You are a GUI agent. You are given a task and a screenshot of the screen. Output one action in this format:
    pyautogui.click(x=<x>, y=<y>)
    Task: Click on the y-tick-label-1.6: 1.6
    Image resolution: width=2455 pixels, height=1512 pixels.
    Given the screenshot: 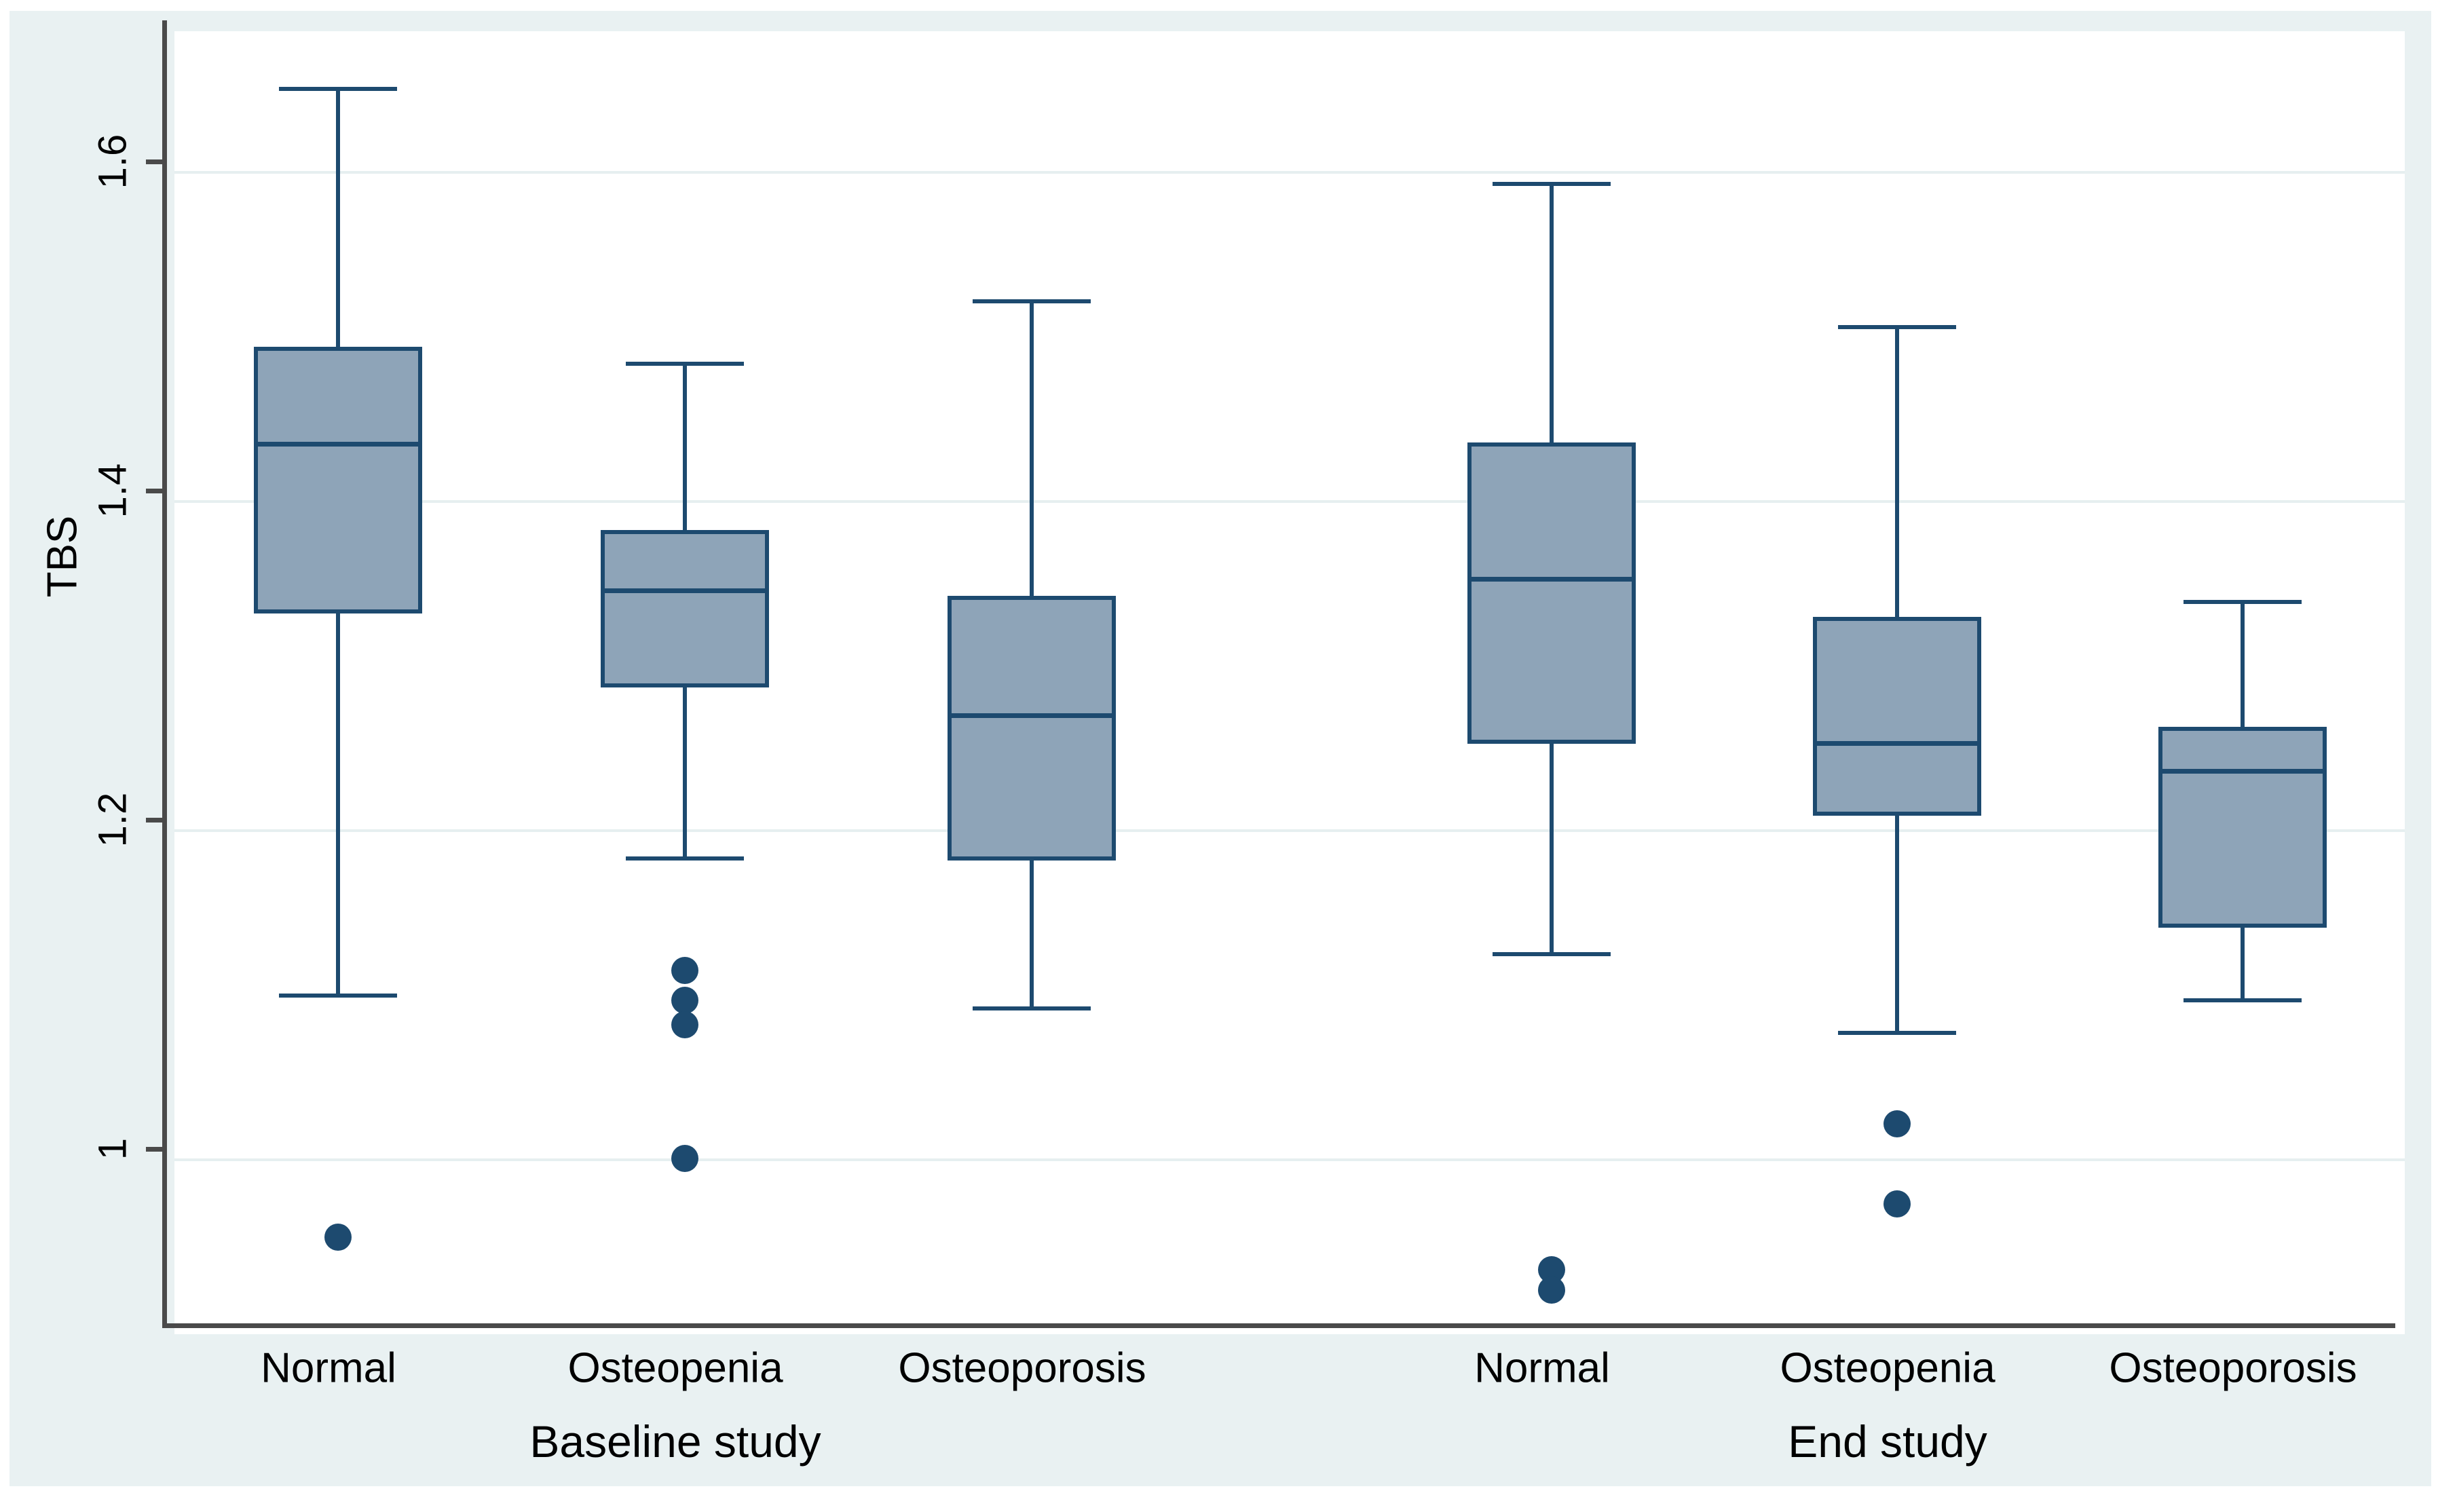 What is the action you would take?
    pyautogui.click(x=112, y=161)
    